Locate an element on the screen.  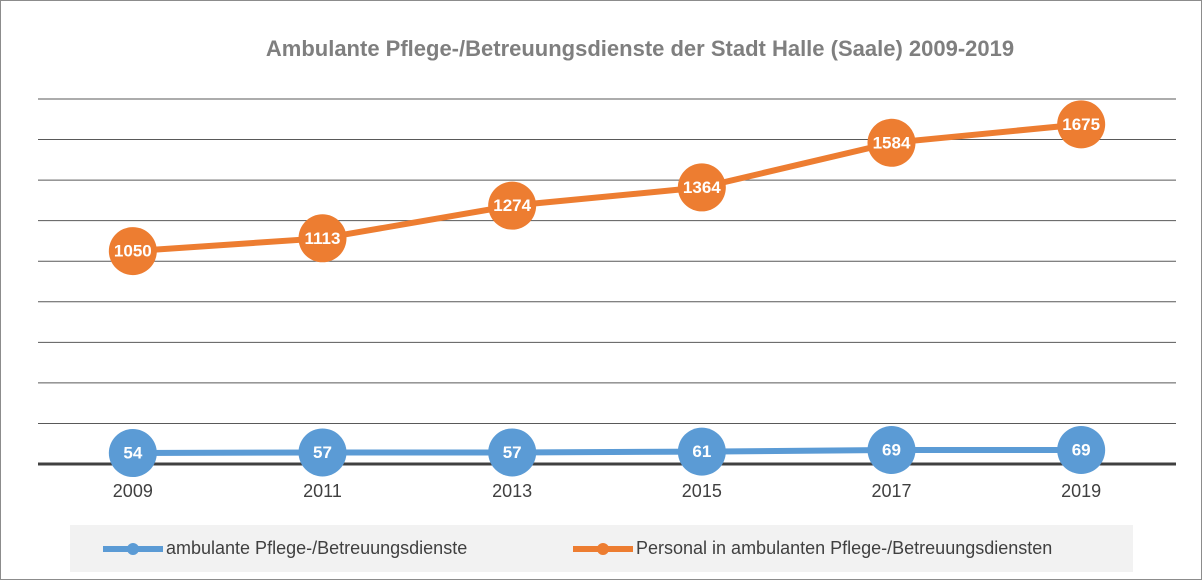
data-label: 1364 is located at coordinates (702, 187).